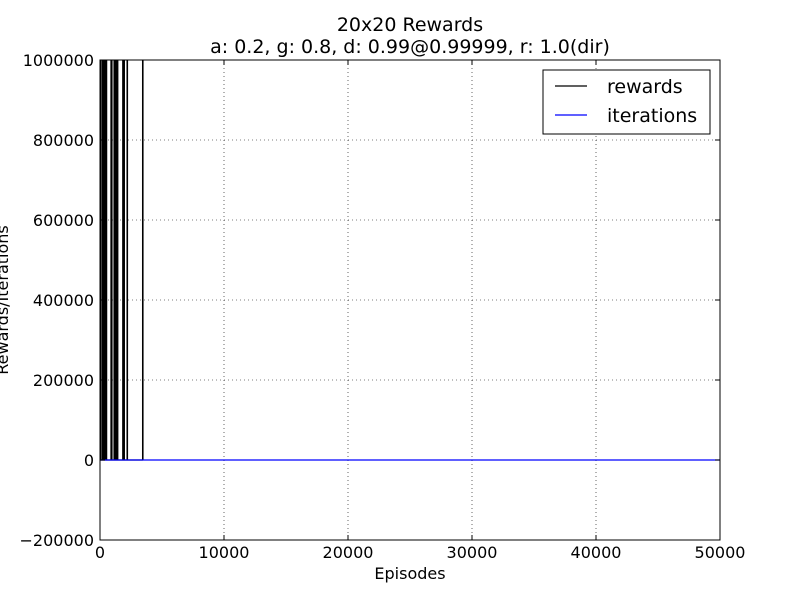 The image size is (800, 600). What do you see at coordinates (121, 260) in the screenshot?
I see `series-rewards-spikes` at bounding box center [121, 260].